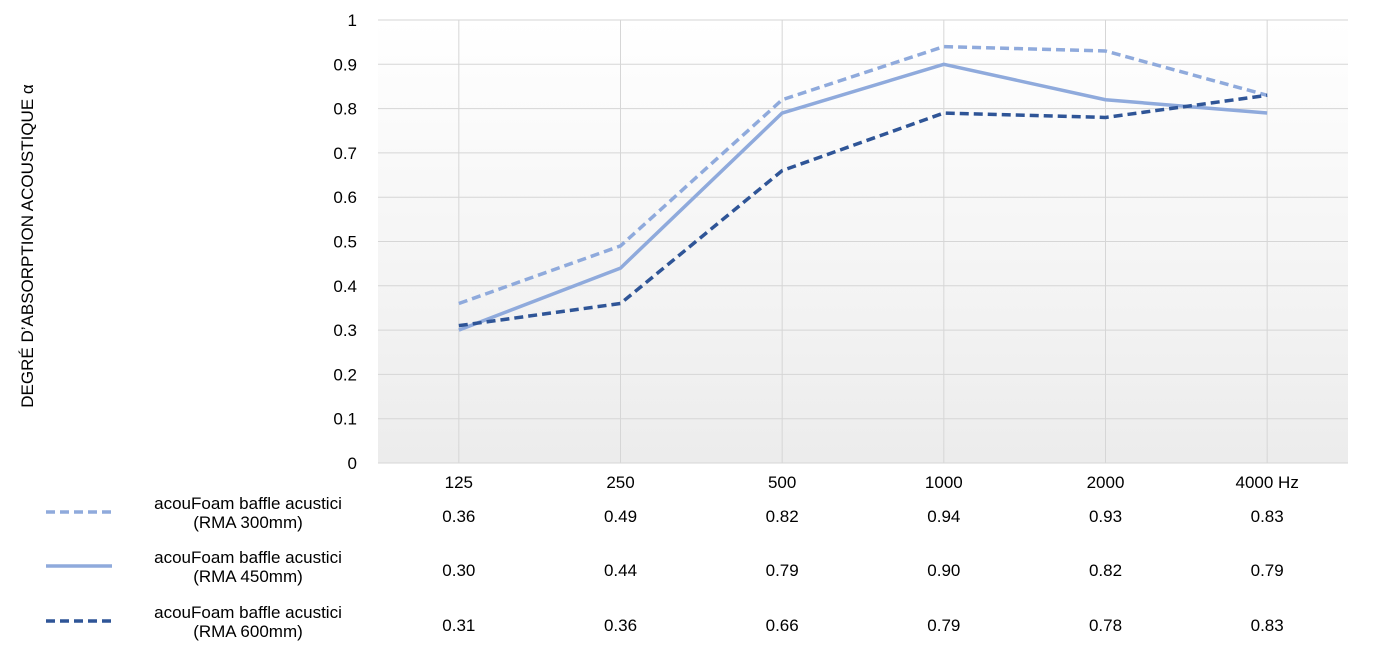 Image resolution: width=1377 pixels, height=649 pixels. Describe the element at coordinates (872, 482) in the screenshot. I see `x-axis-ticks: 125 250 500 1000 2000 4000 Hz` at that location.